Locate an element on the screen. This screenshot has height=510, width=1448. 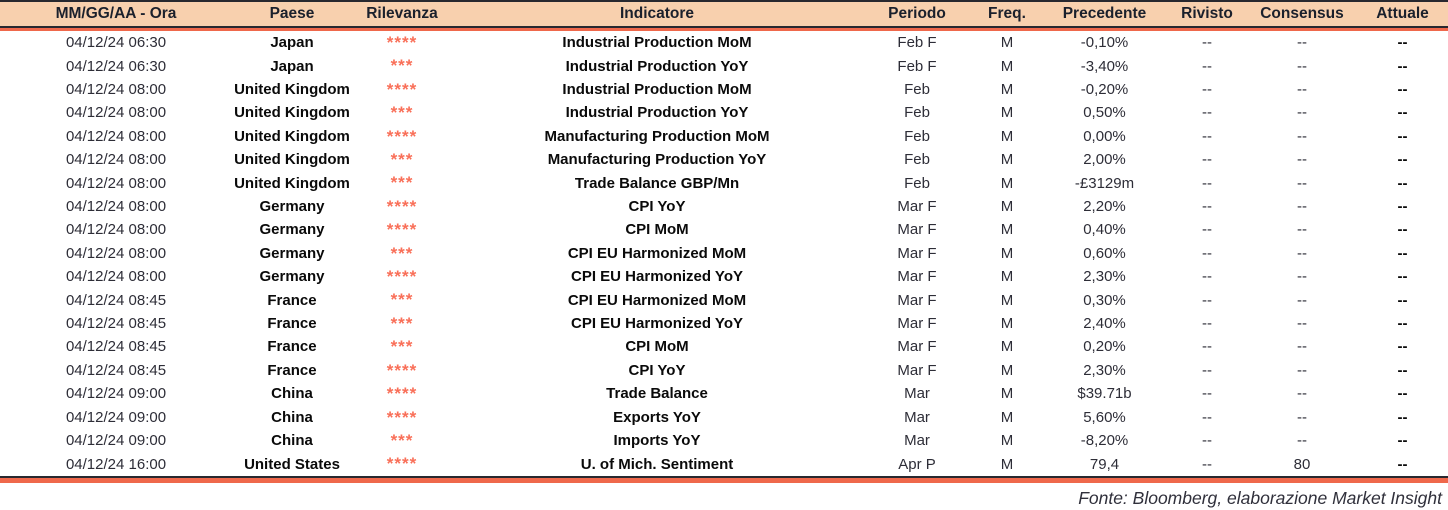
cell-indicator: Industrial Production MoM is located at coordinates (657, 90).